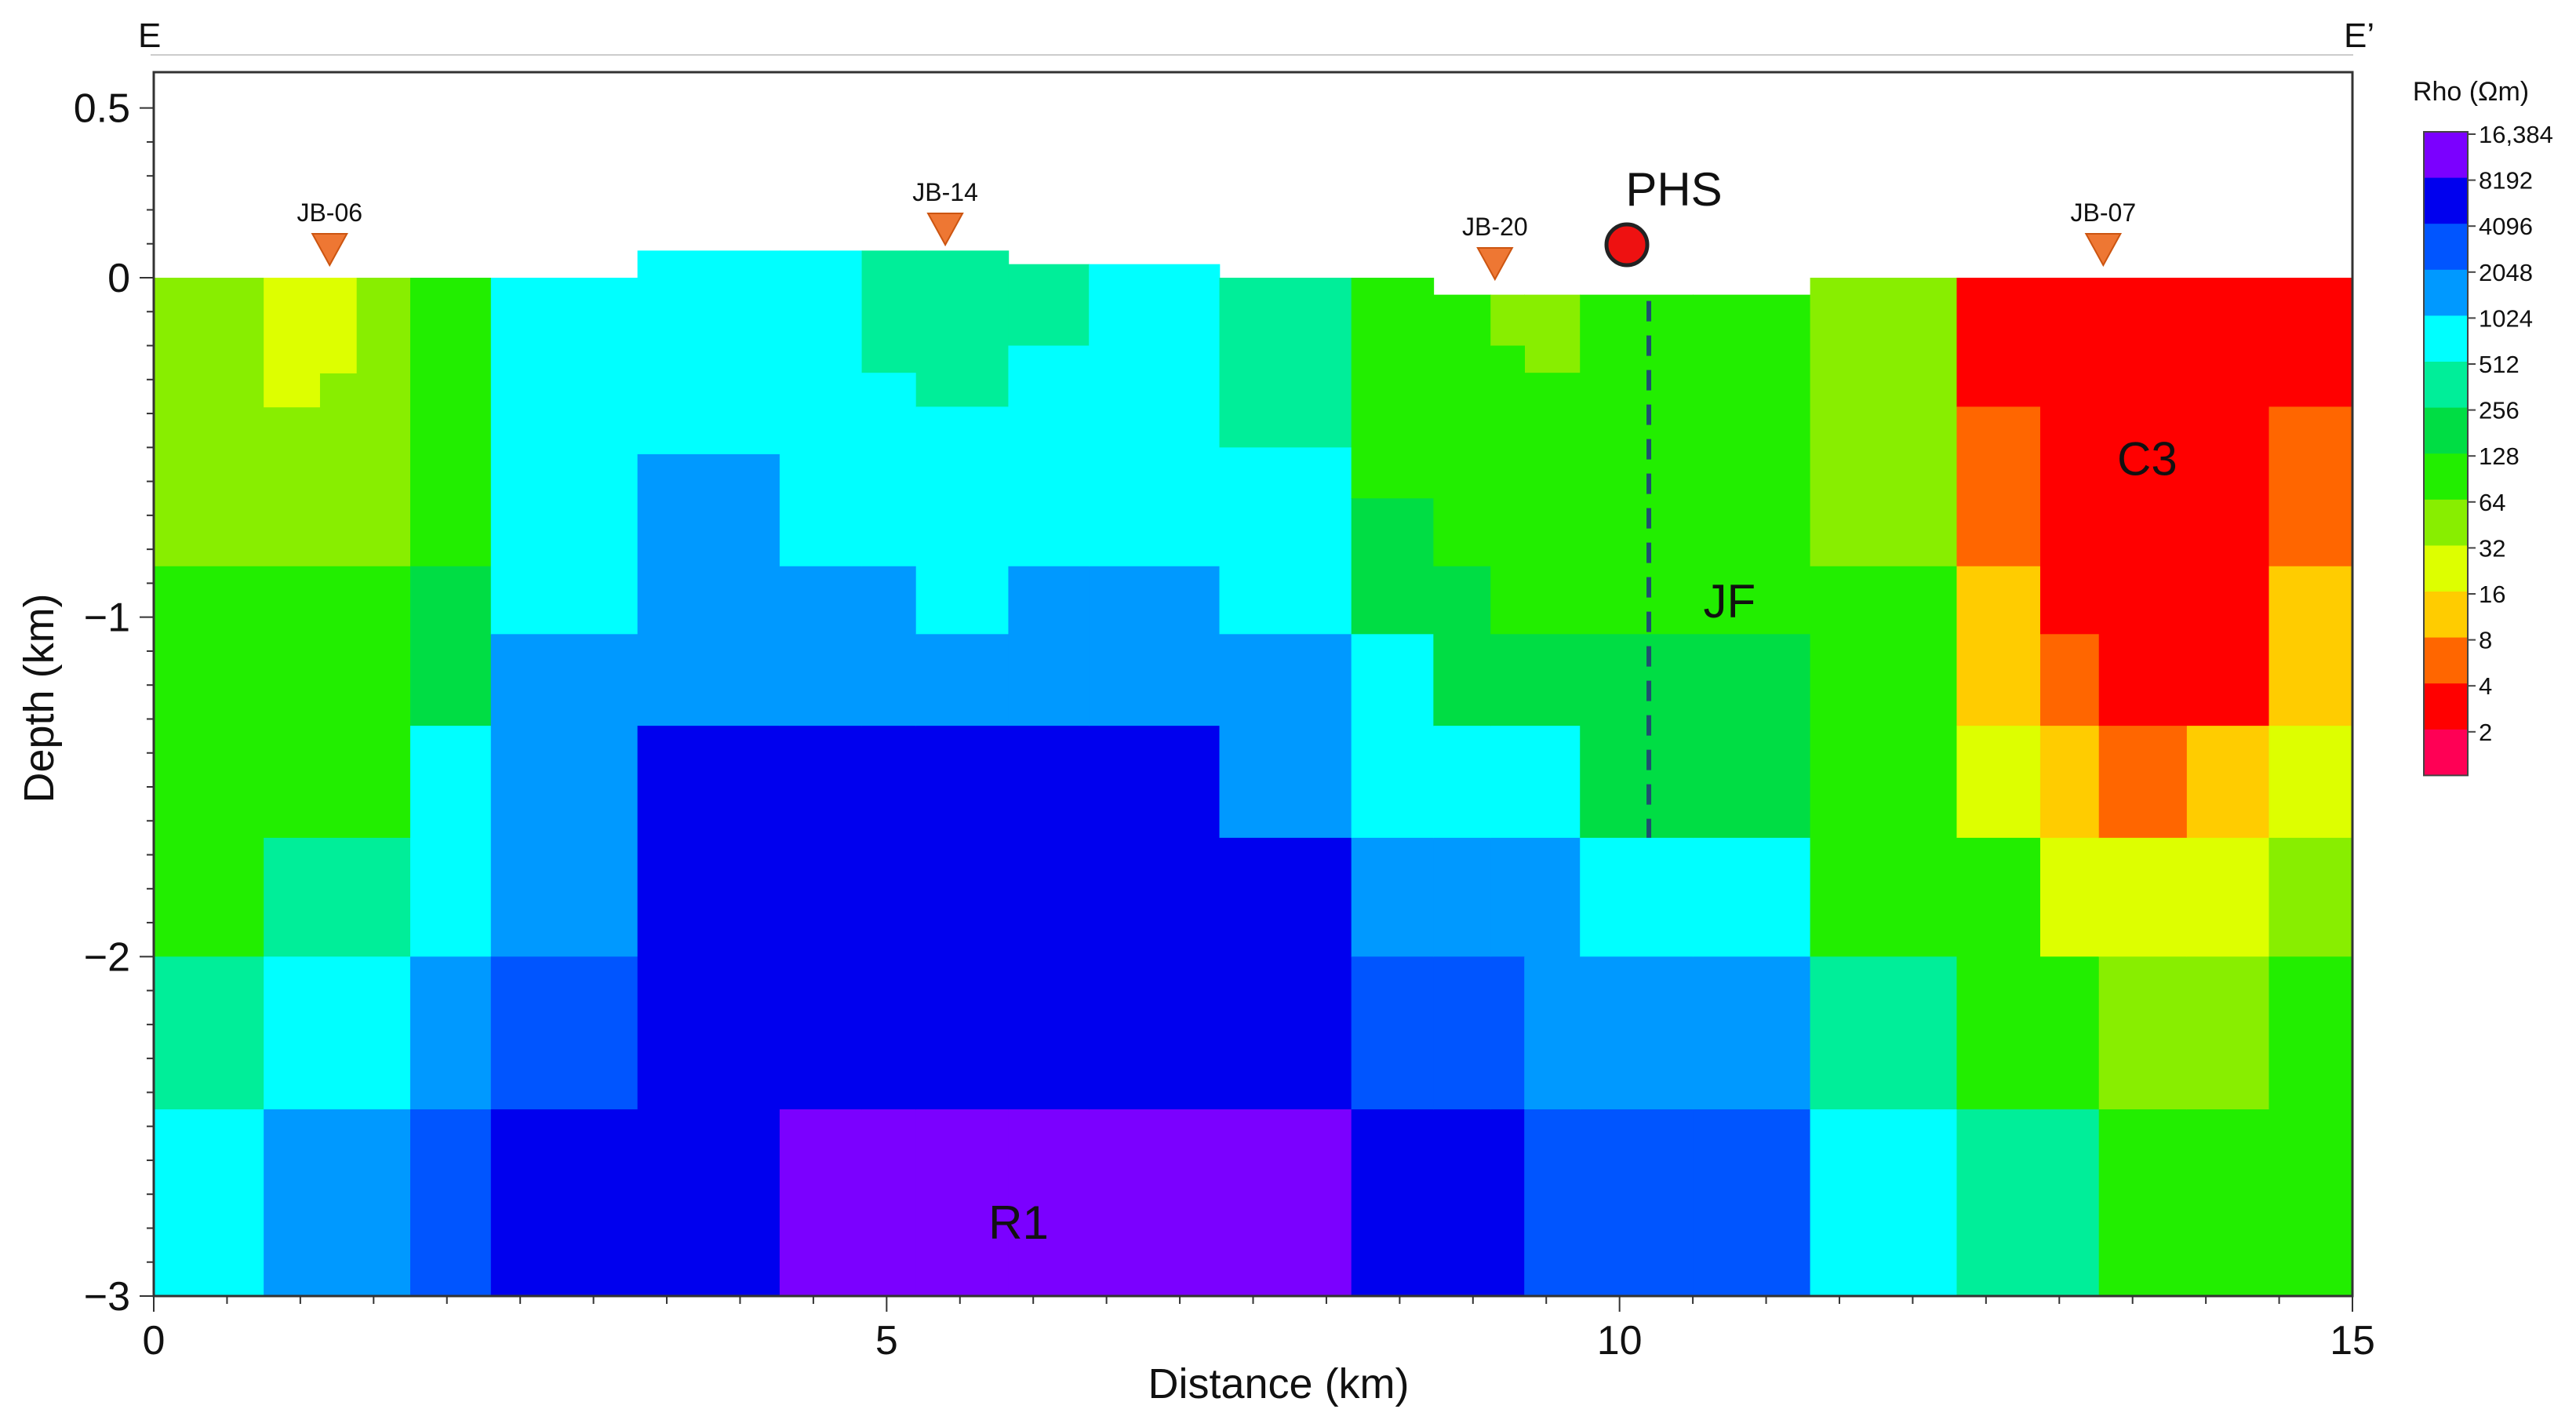 Image resolution: width=2576 pixels, height=1420 pixels. I want to click on x-tick-label: 5, so click(886, 1341).